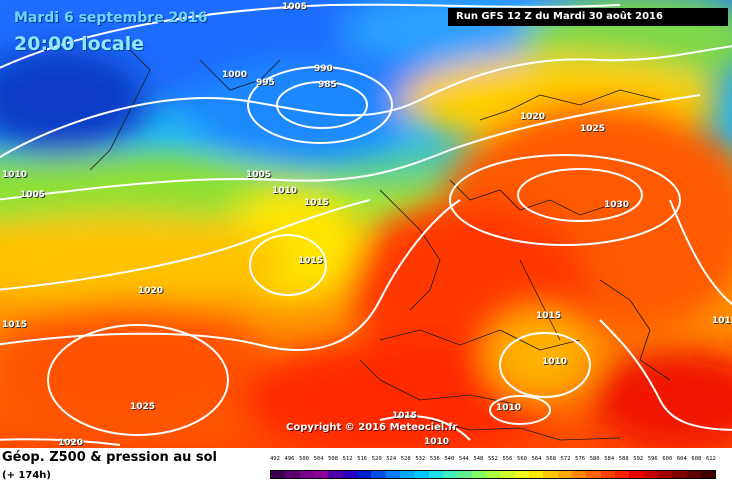  I want to click on scale-tick-label: 504, so click(318, 459).